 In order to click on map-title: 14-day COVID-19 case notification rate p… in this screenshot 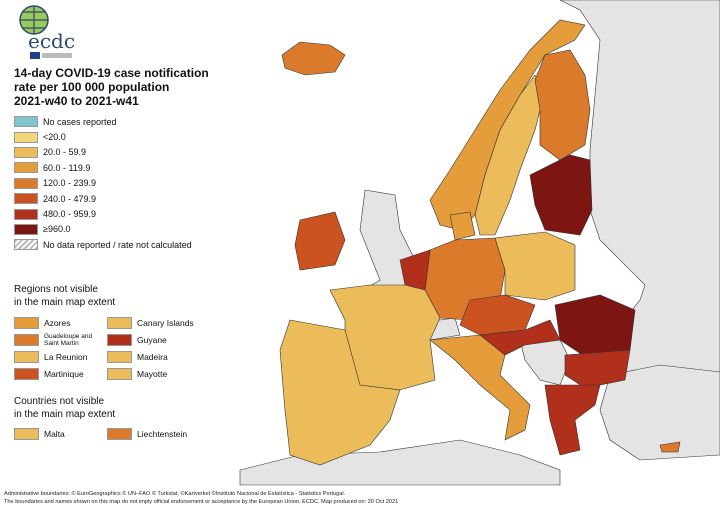, I will do `click(111, 87)`.